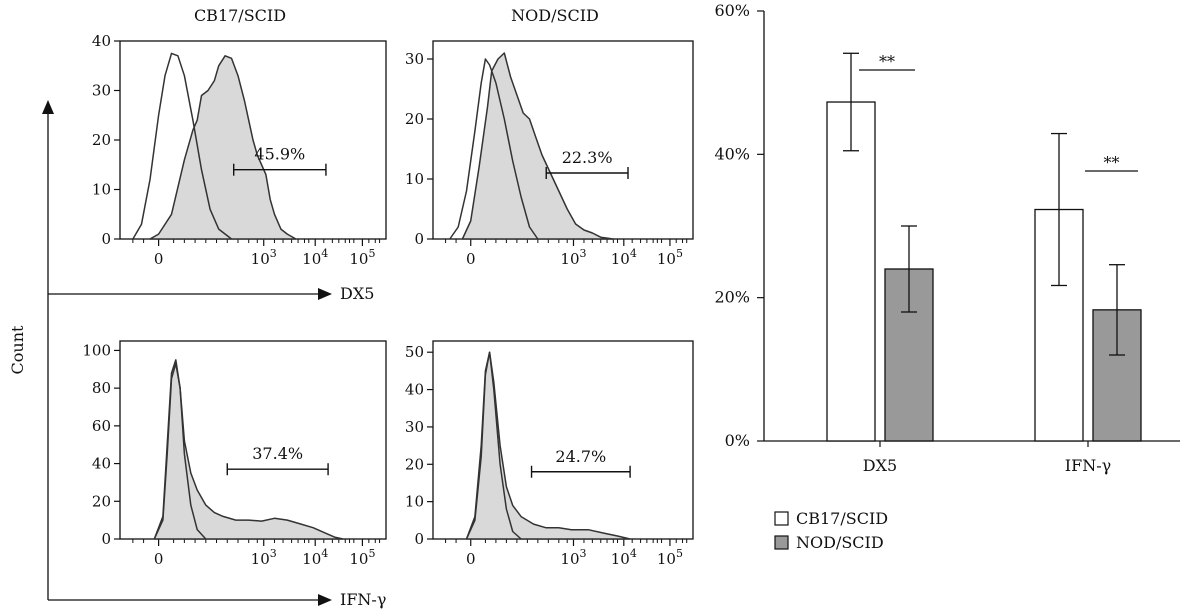  Describe the element at coordinates (101, 426) in the screenshot. I see `y-tick-label: 60` at that location.